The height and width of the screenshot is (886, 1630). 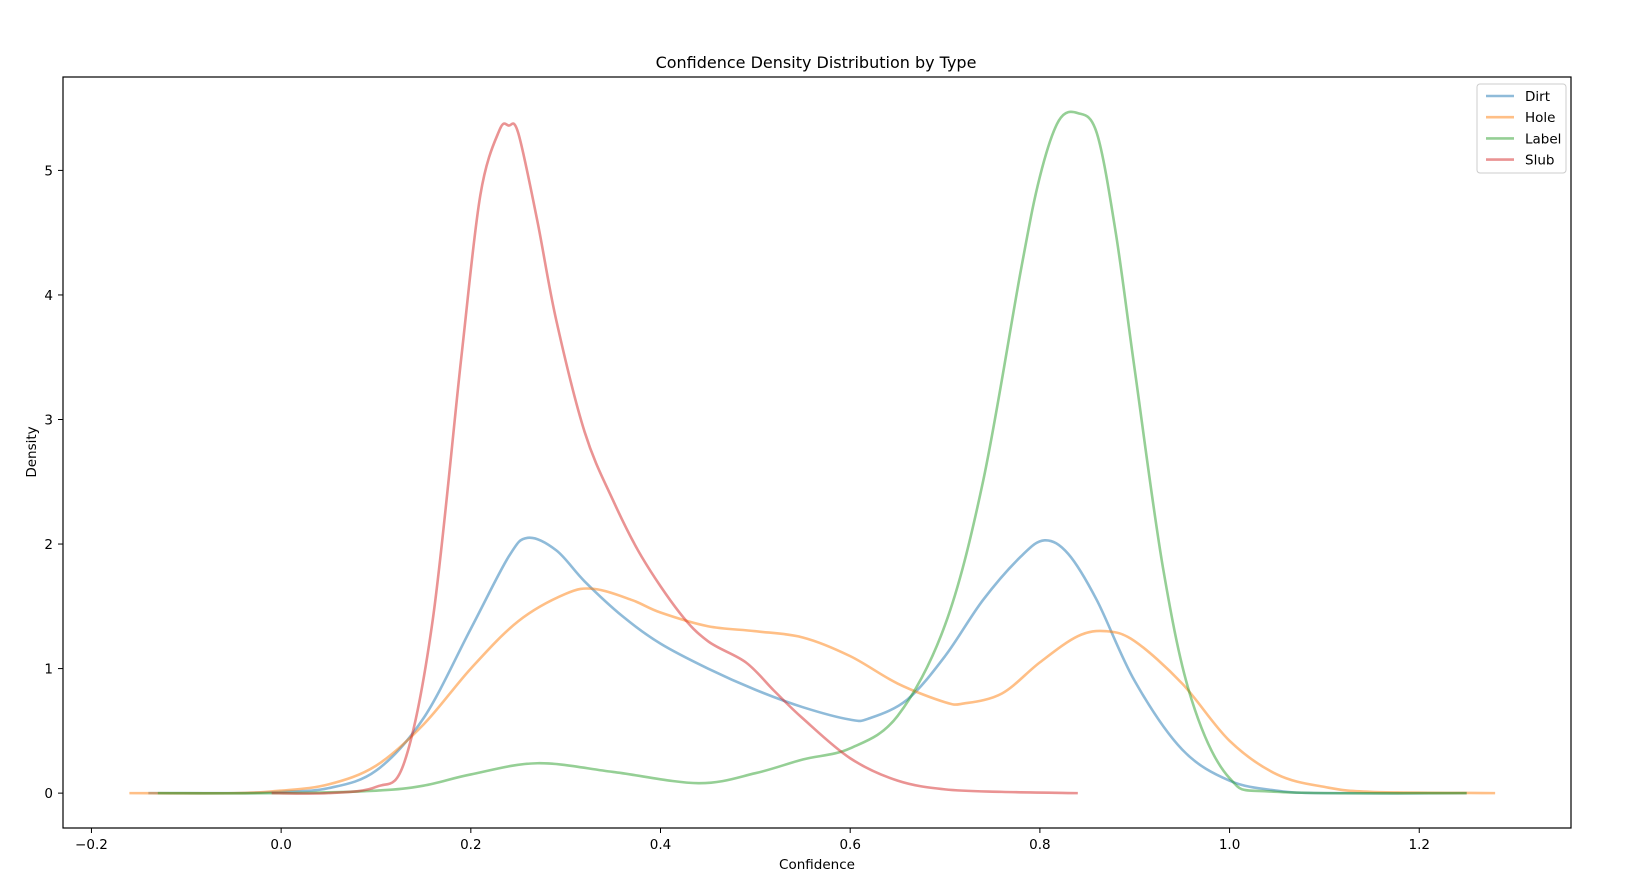 I want to click on x-tick-label: 0.6, so click(x=849, y=845).